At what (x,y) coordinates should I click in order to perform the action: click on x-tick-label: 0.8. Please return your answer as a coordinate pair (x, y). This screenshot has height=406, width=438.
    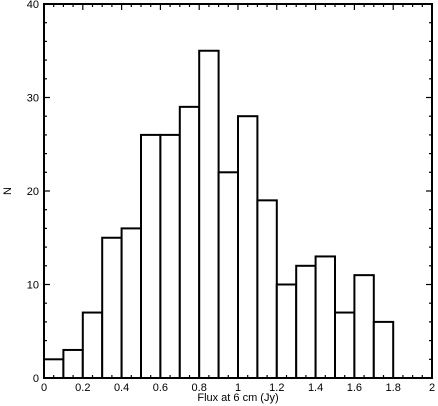
    Looking at the image, I should click on (199, 388).